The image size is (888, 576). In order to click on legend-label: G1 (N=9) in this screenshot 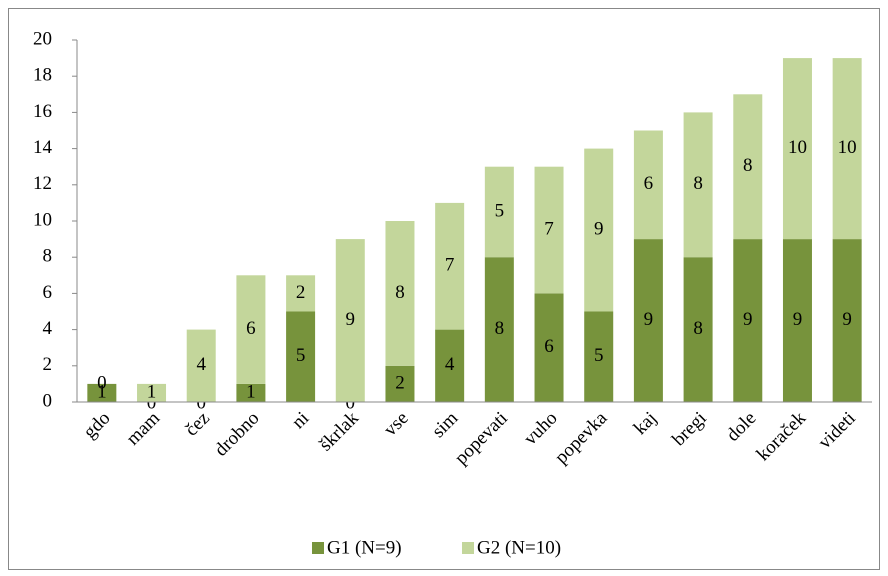, I will do `click(364, 547)`.